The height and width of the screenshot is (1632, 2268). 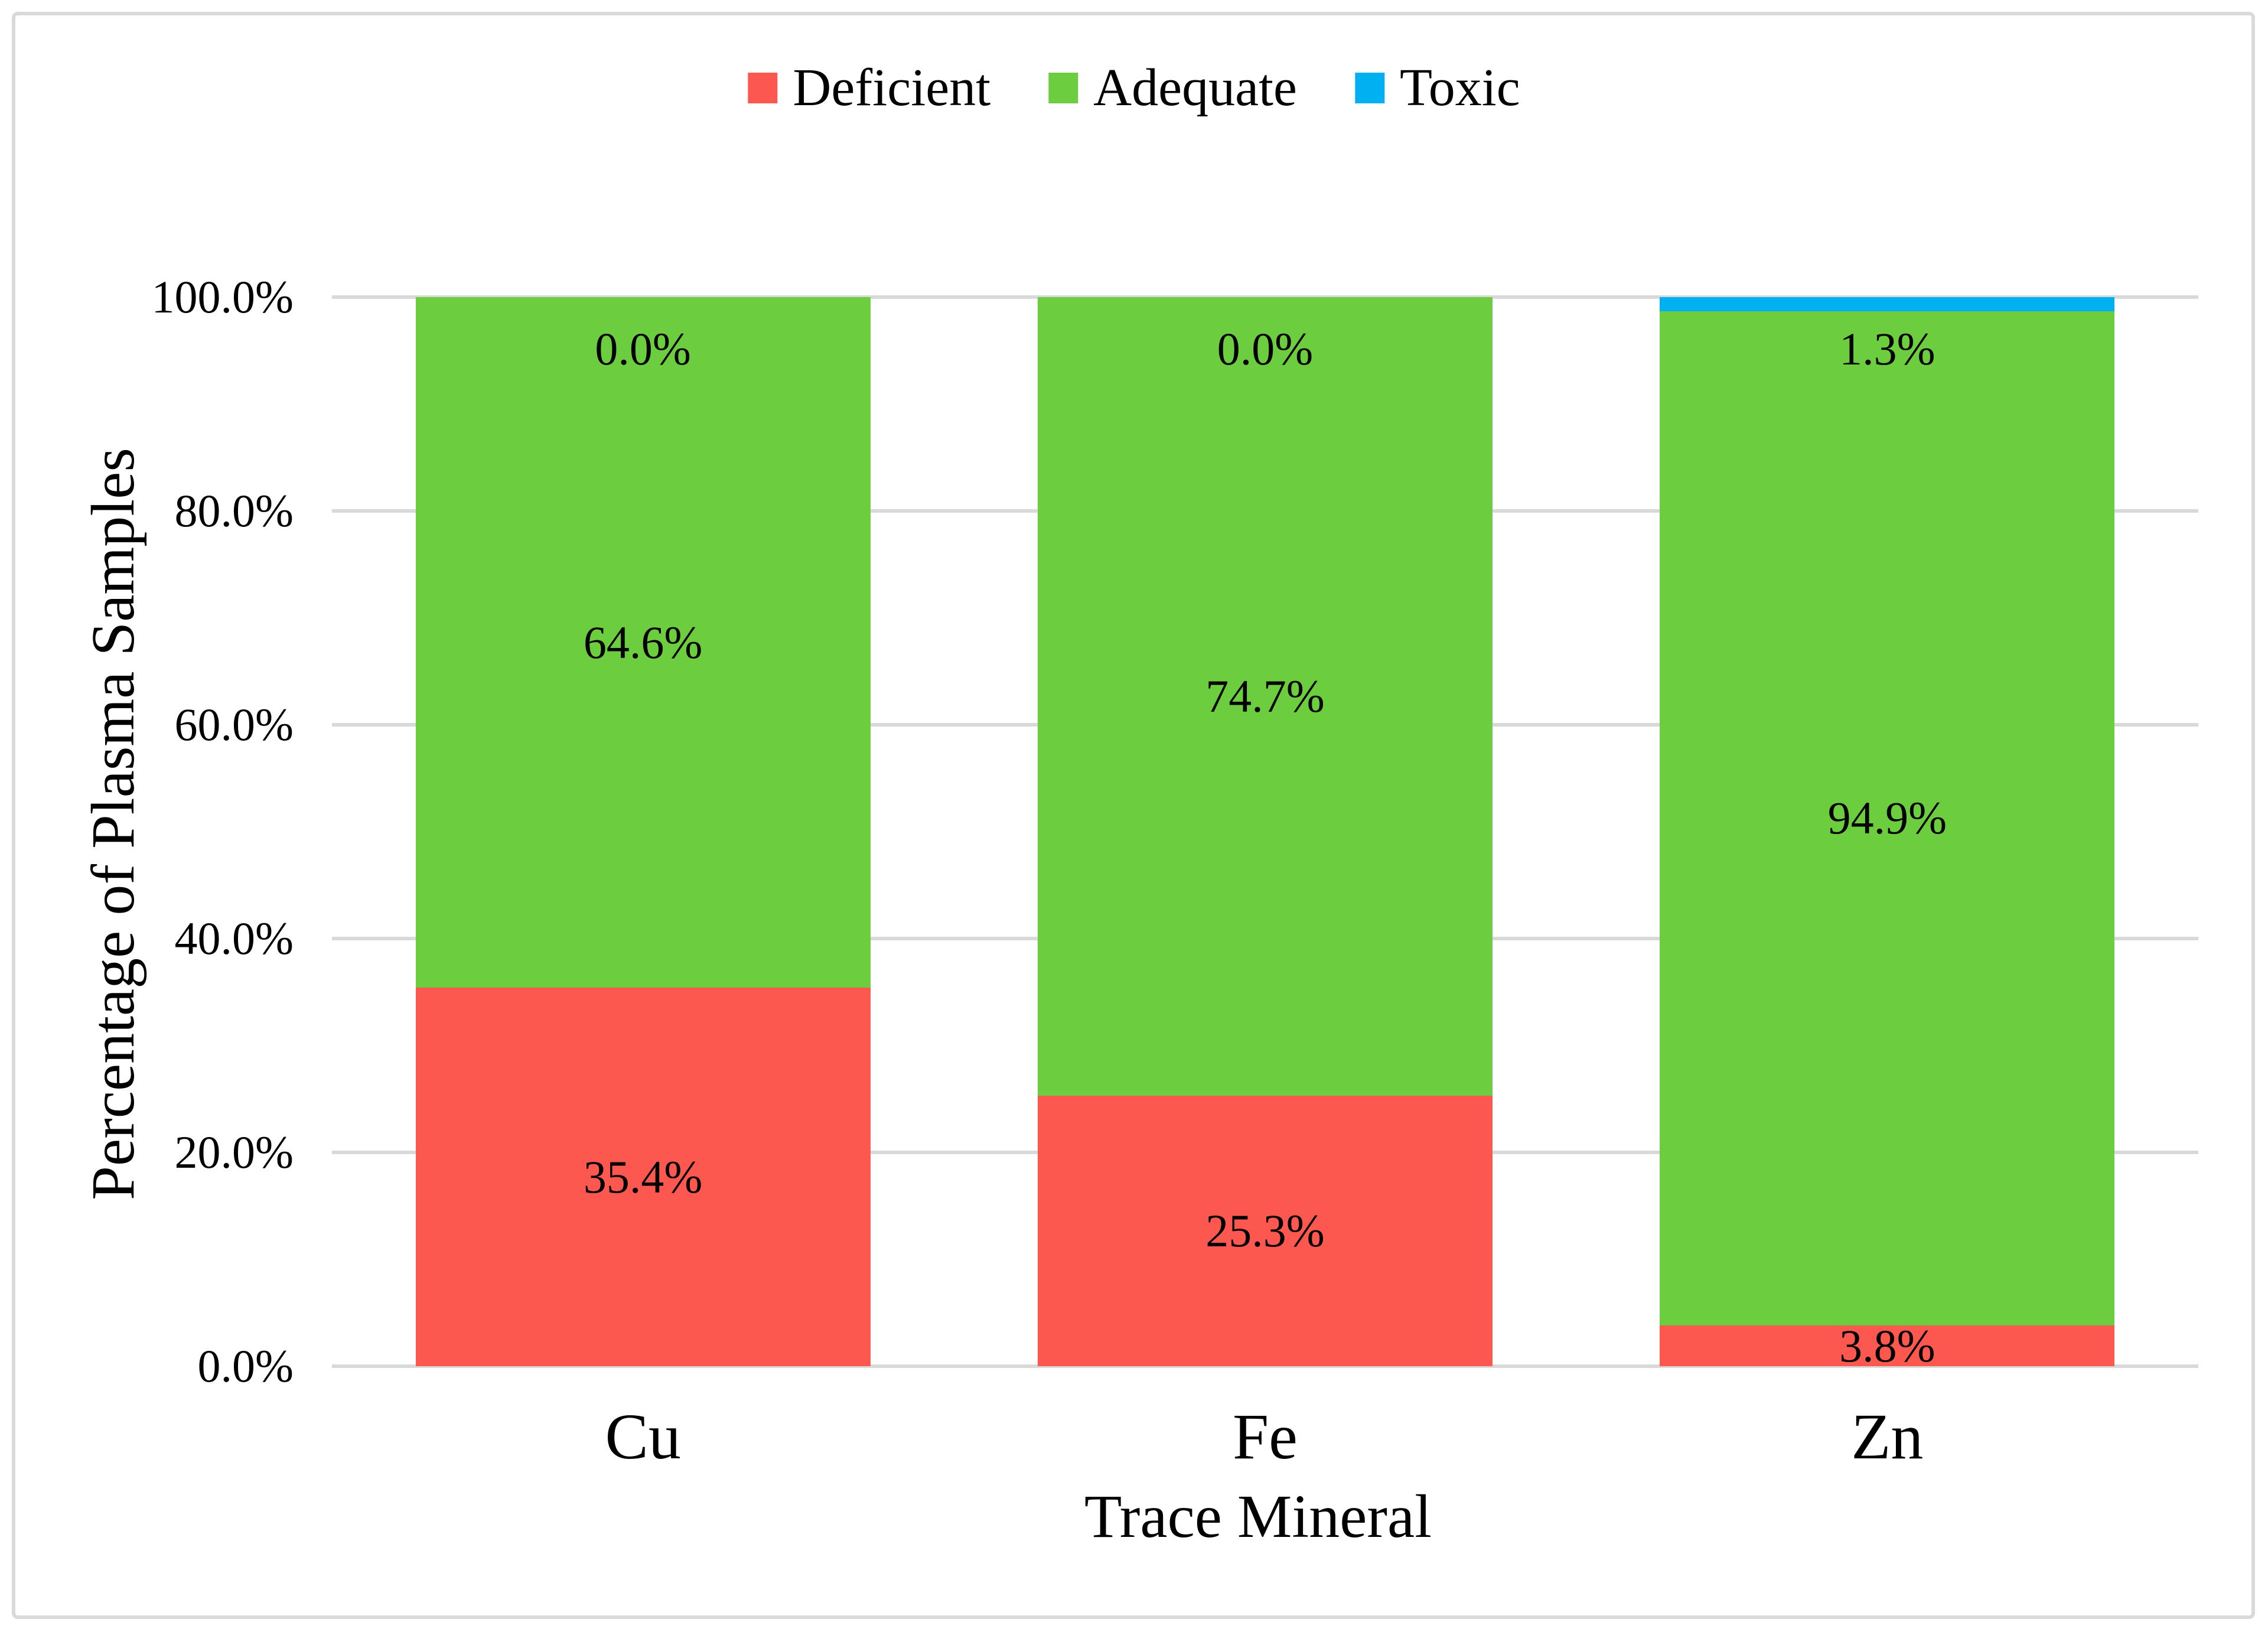 I want to click on x-axis-category-labels: Cu Fe Zn, so click(x=1265, y=1425).